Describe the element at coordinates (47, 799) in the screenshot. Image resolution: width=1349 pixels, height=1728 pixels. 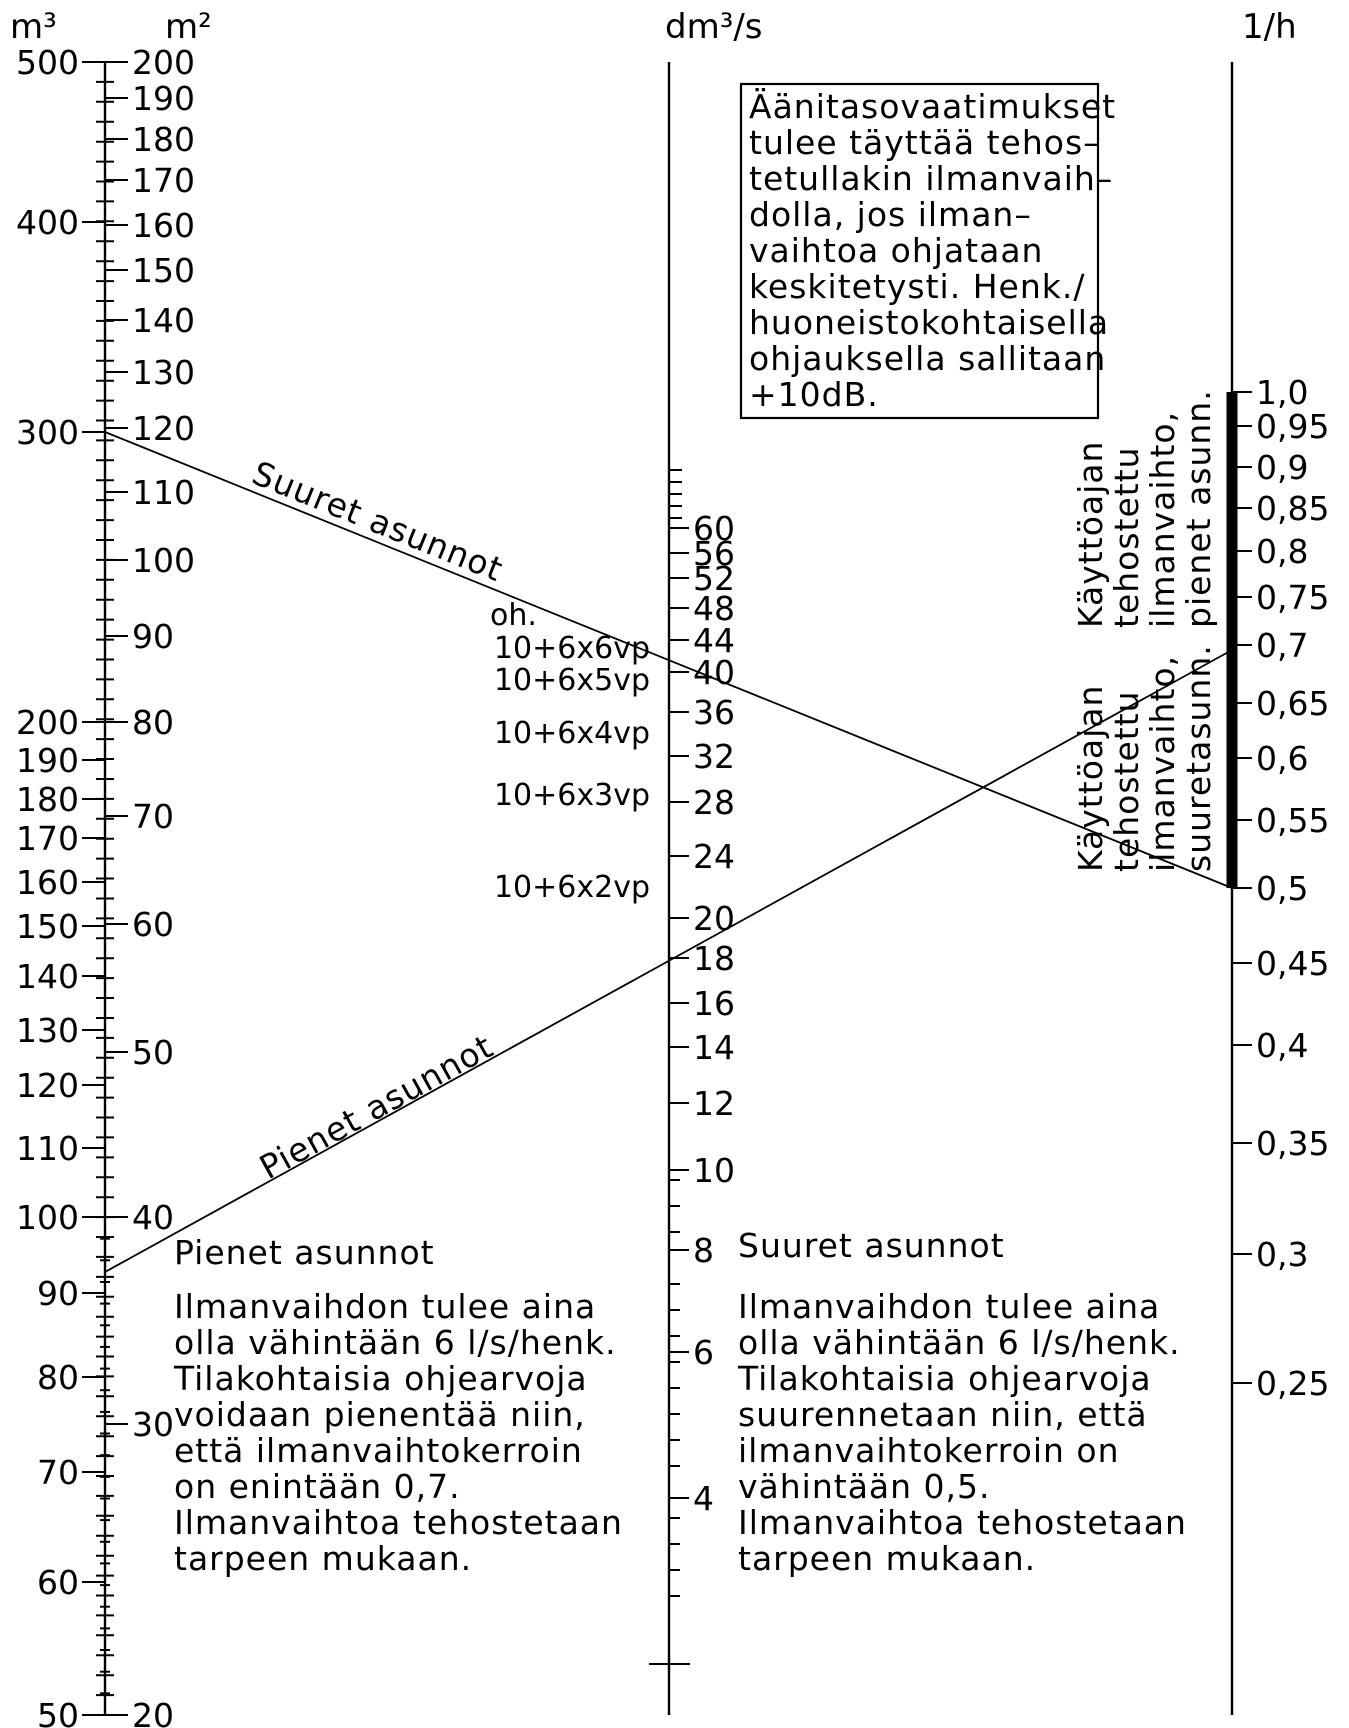
I see `m3-tick-label: 180` at that location.